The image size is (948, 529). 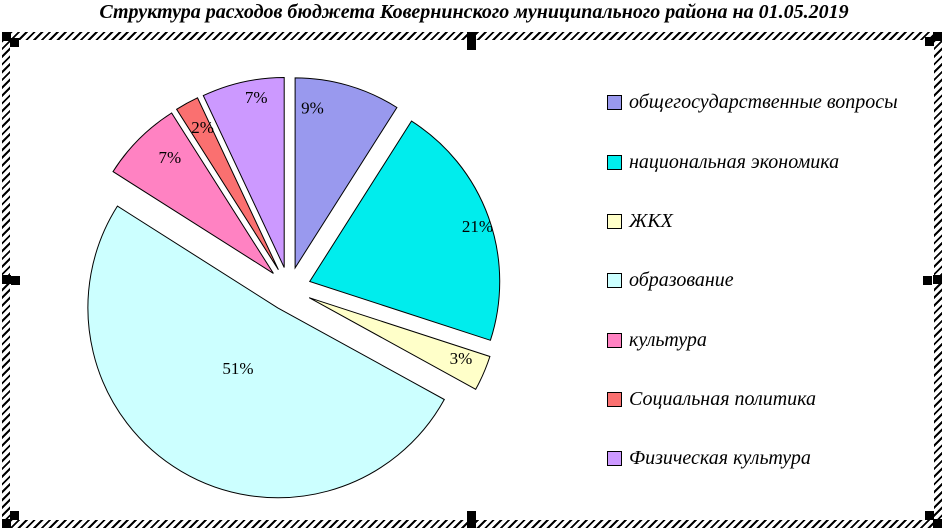 I want to click on legend-label: культура, so click(x=668, y=339).